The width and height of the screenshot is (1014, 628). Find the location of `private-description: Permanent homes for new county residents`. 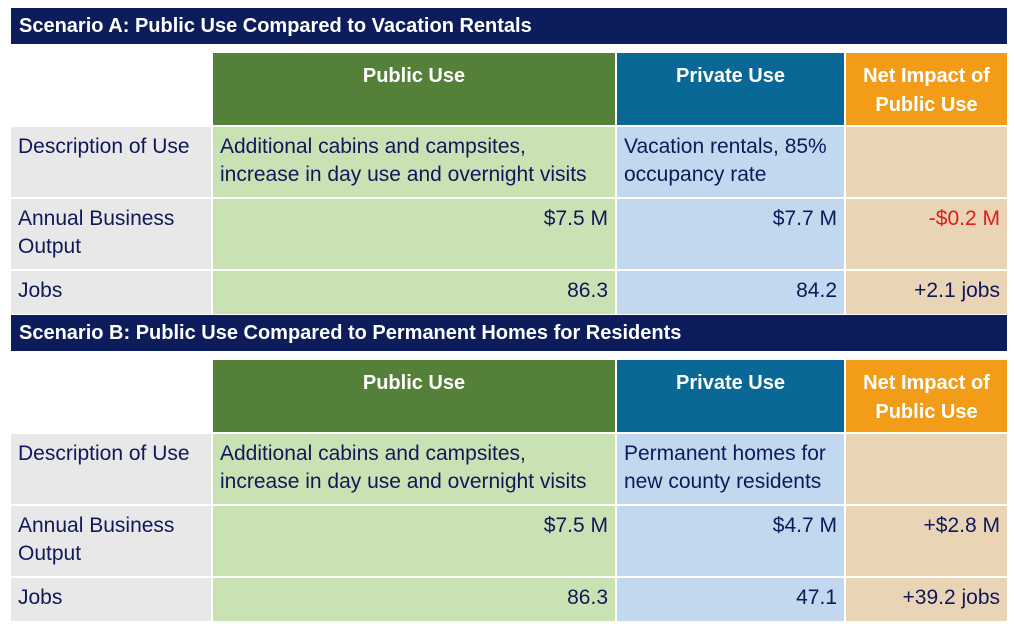

private-description: Permanent homes for new county residents is located at coordinates (730, 469).